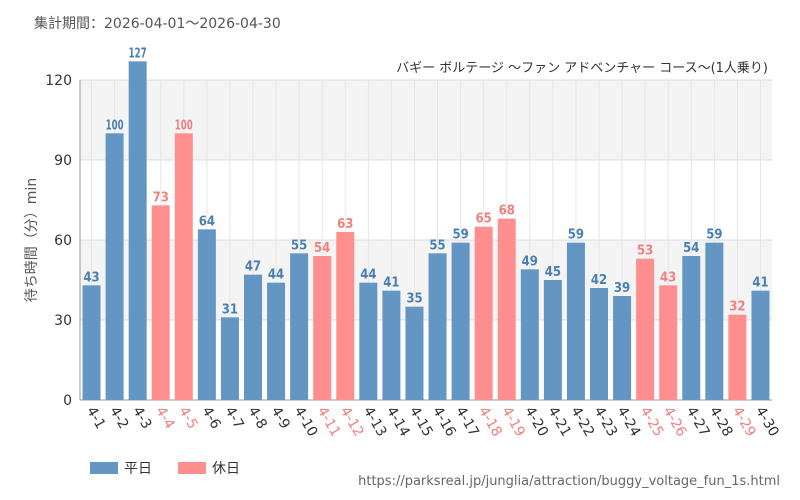  What do you see at coordinates (444, 422) in the screenshot?
I see `x-tick-label: 4-16` at bounding box center [444, 422].